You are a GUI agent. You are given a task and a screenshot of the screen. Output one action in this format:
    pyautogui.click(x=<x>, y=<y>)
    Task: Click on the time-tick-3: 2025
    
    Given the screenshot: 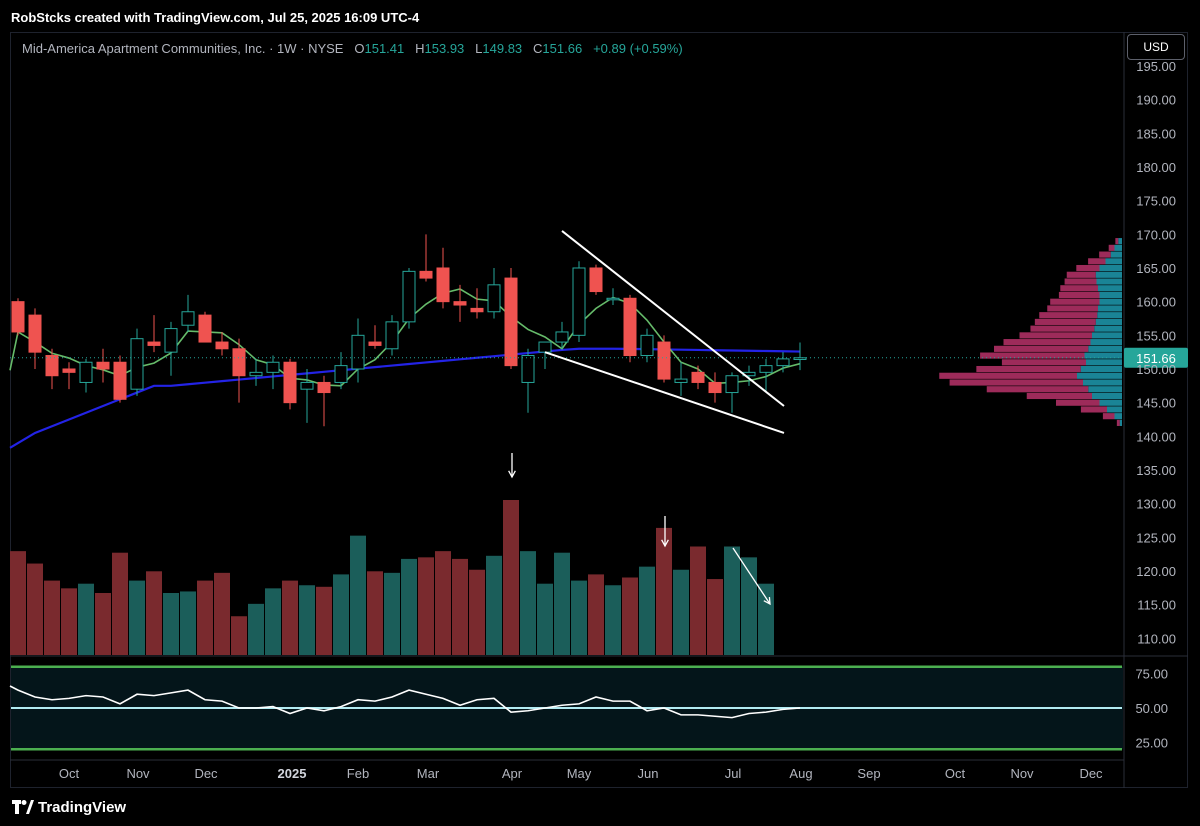 What is the action you would take?
    pyautogui.click(x=292, y=773)
    